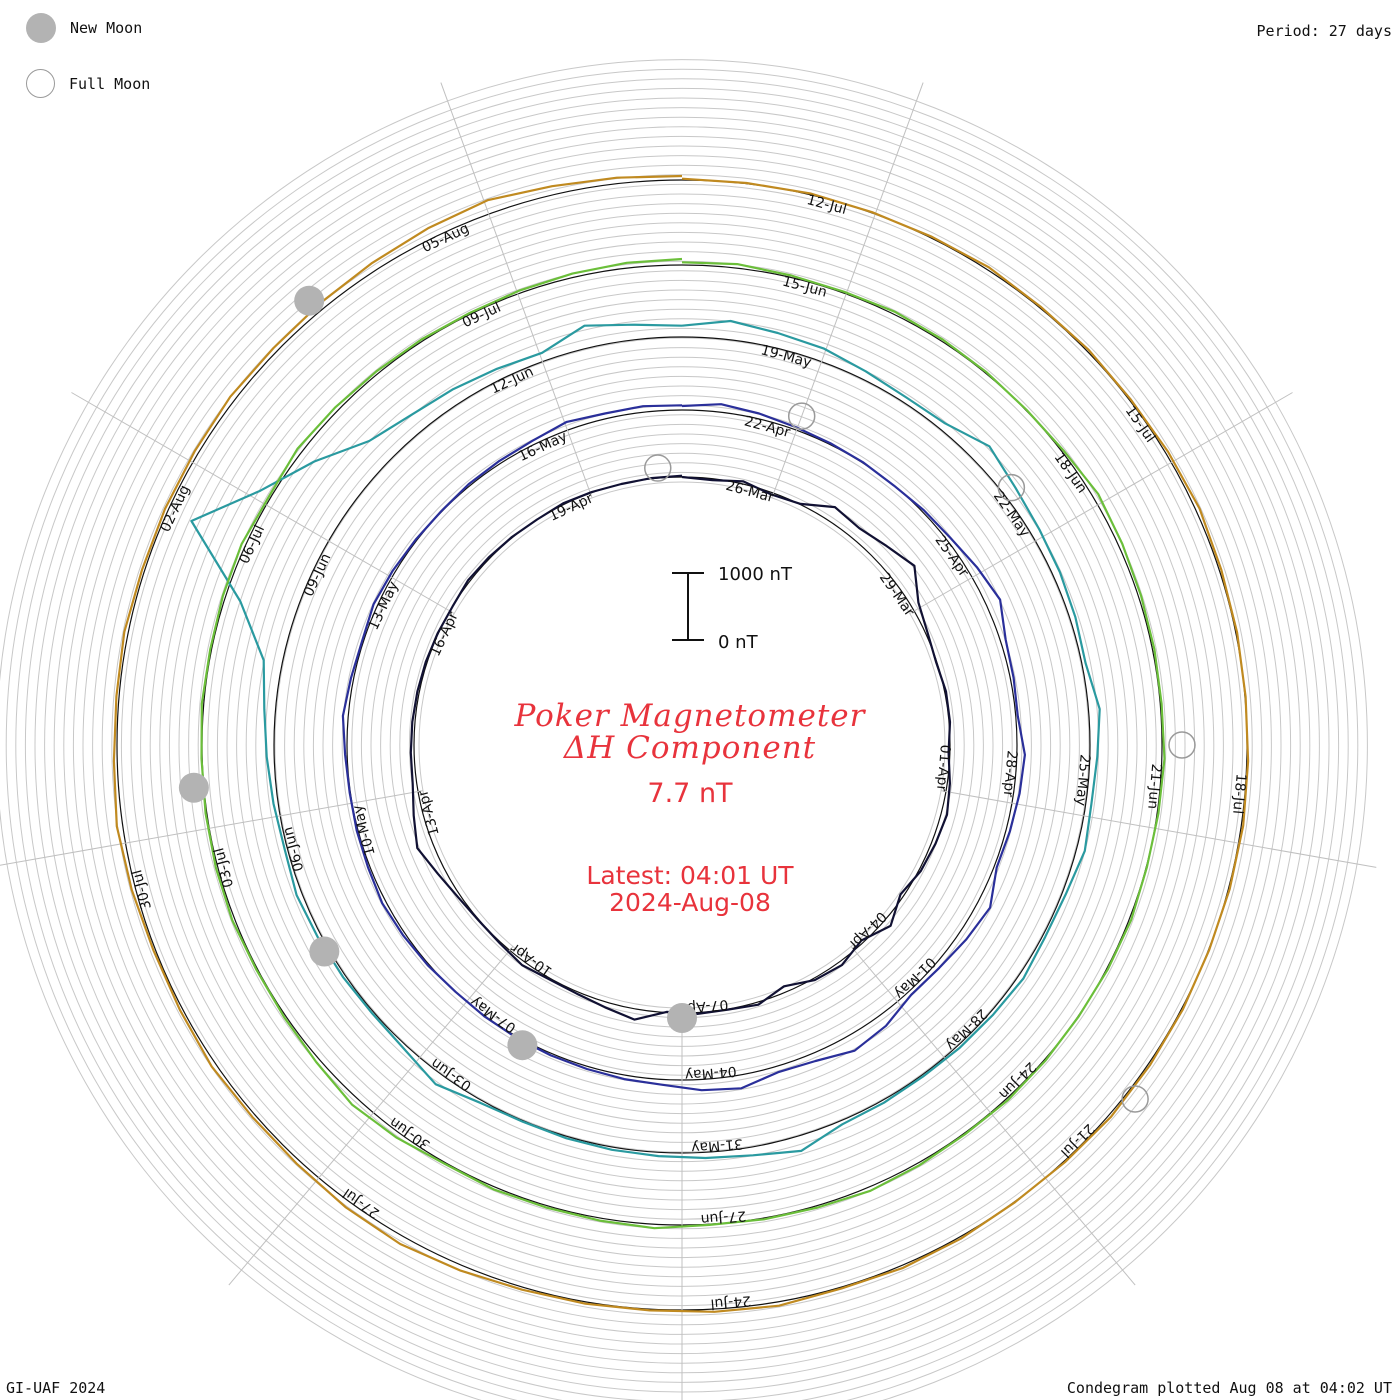 The image size is (1400, 1400). Describe the element at coordinates (710, 1073) in the screenshot. I see `date-label: 04-May` at that location.